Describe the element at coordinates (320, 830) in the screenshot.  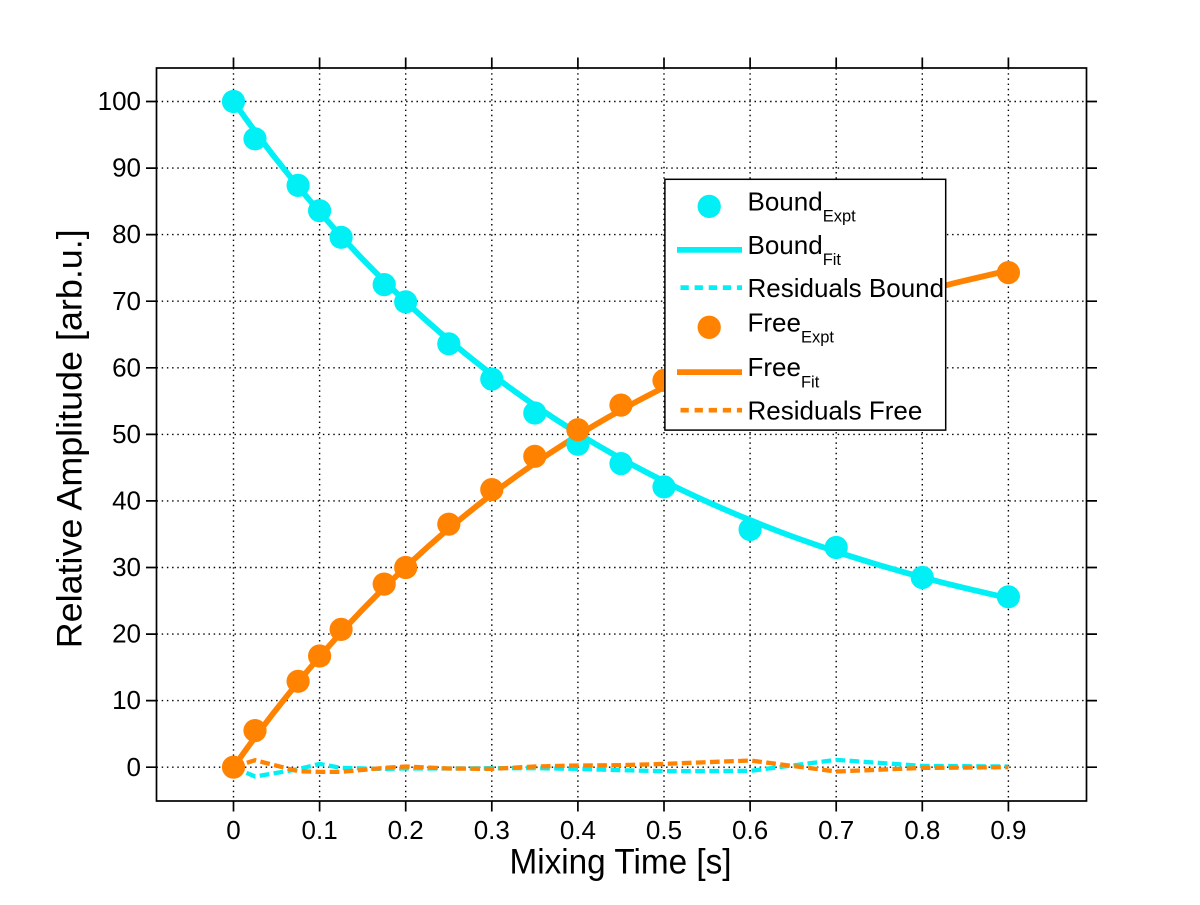
I see `svg-text: 0.1` at that location.